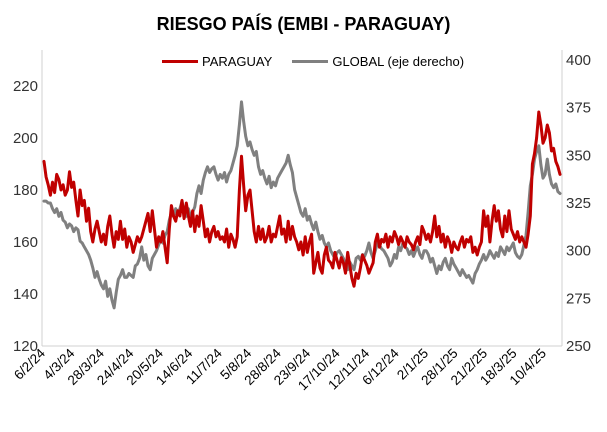 This screenshot has width=607, height=432. What do you see at coordinates (578, 298) in the screenshot?
I see `y-right-tick-label: 275` at bounding box center [578, 298].